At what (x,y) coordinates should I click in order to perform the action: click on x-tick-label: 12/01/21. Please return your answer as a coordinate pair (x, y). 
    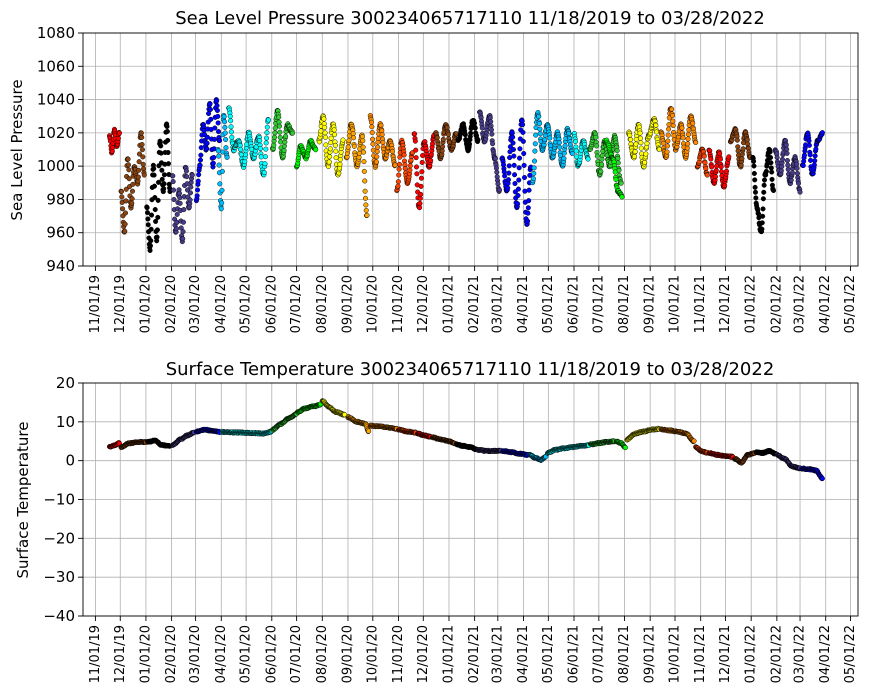
    Looking at the image, I should click on (725, 304).